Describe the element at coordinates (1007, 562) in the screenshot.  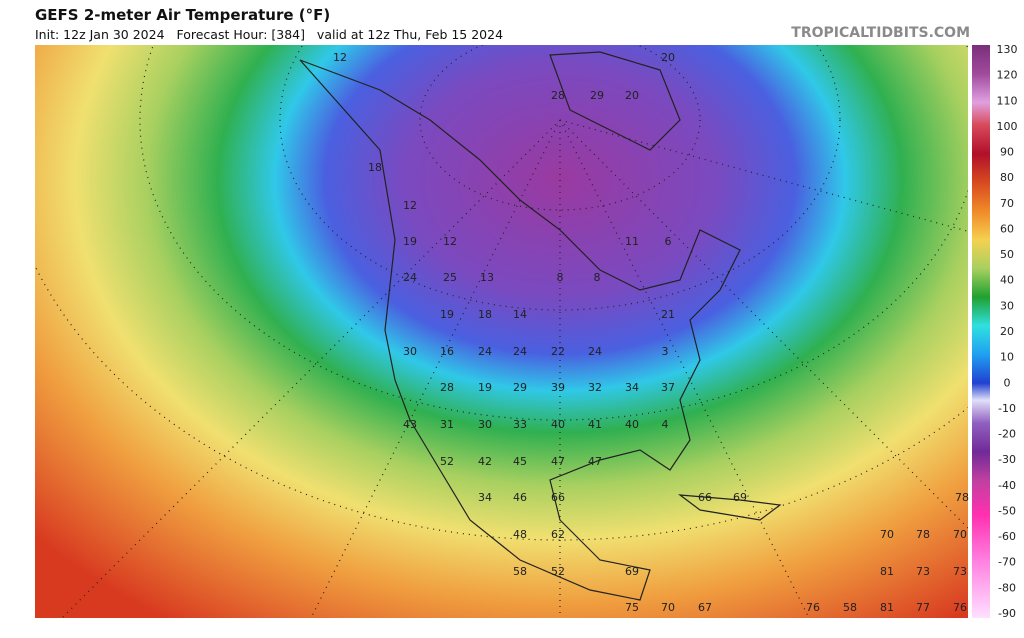
I see `colorbar-label: -70` at that location.